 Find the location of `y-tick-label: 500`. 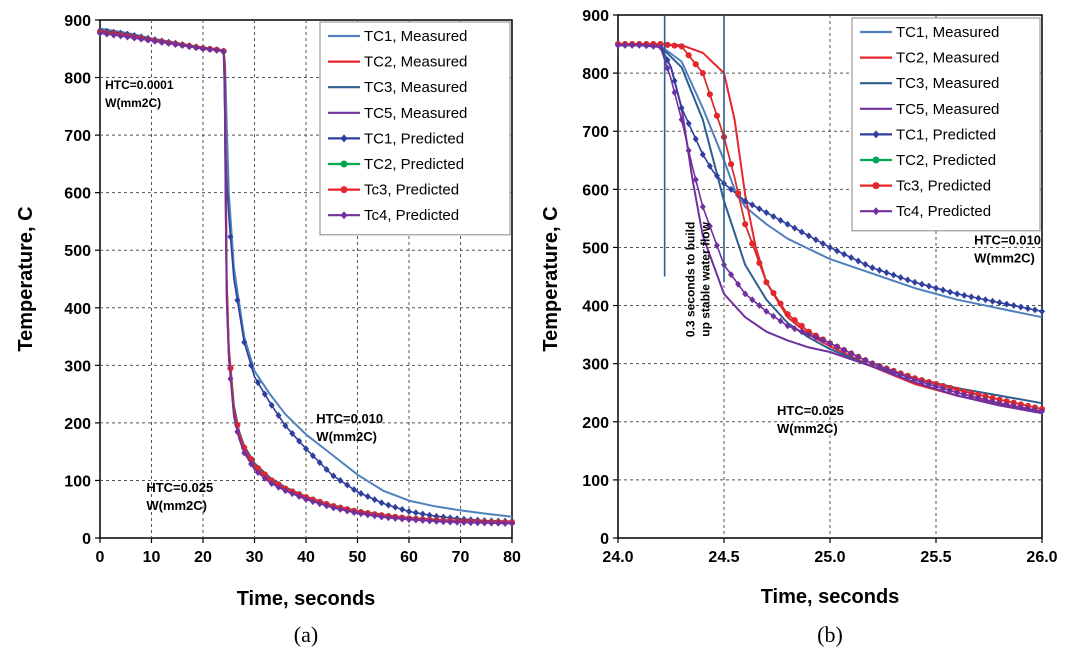

y-tick-label: 500 is located at coordinates (595, 248).